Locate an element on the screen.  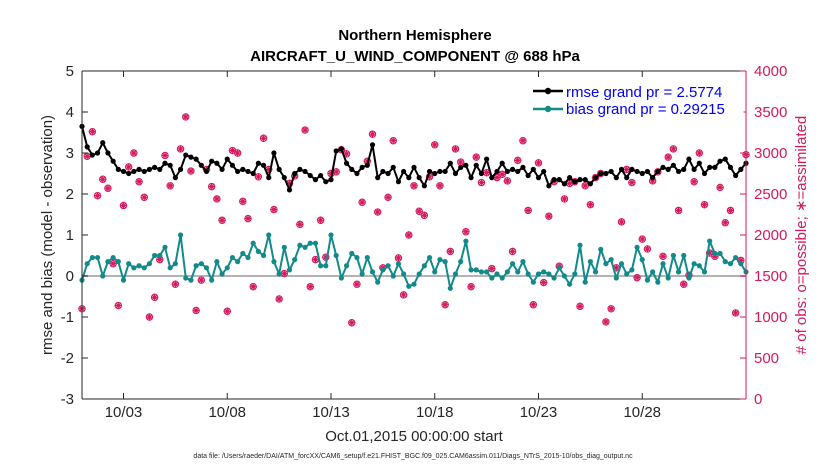
y-tick-label: 3 is located at coordinates (70, 153).